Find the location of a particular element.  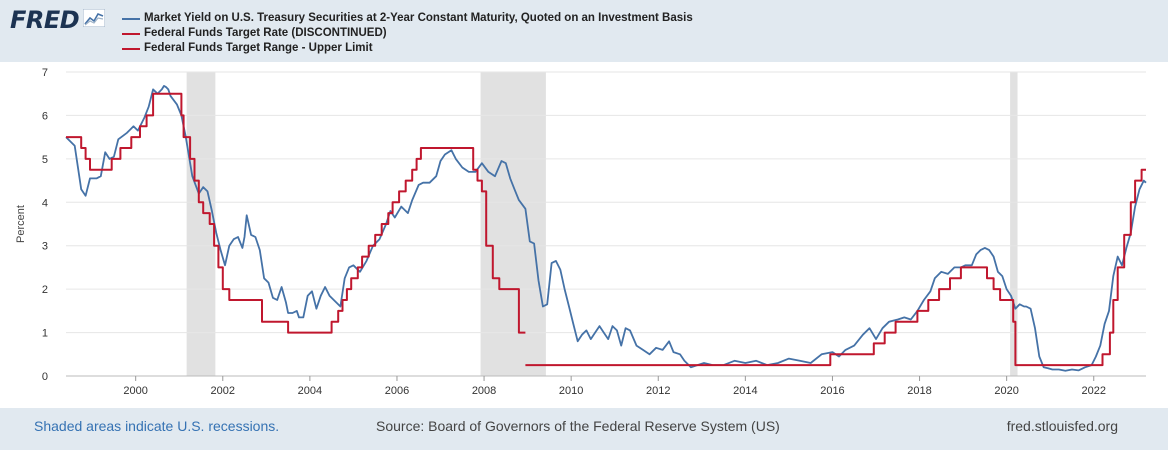

x-tick-label: 2016 is located at coordinates (832, 391).